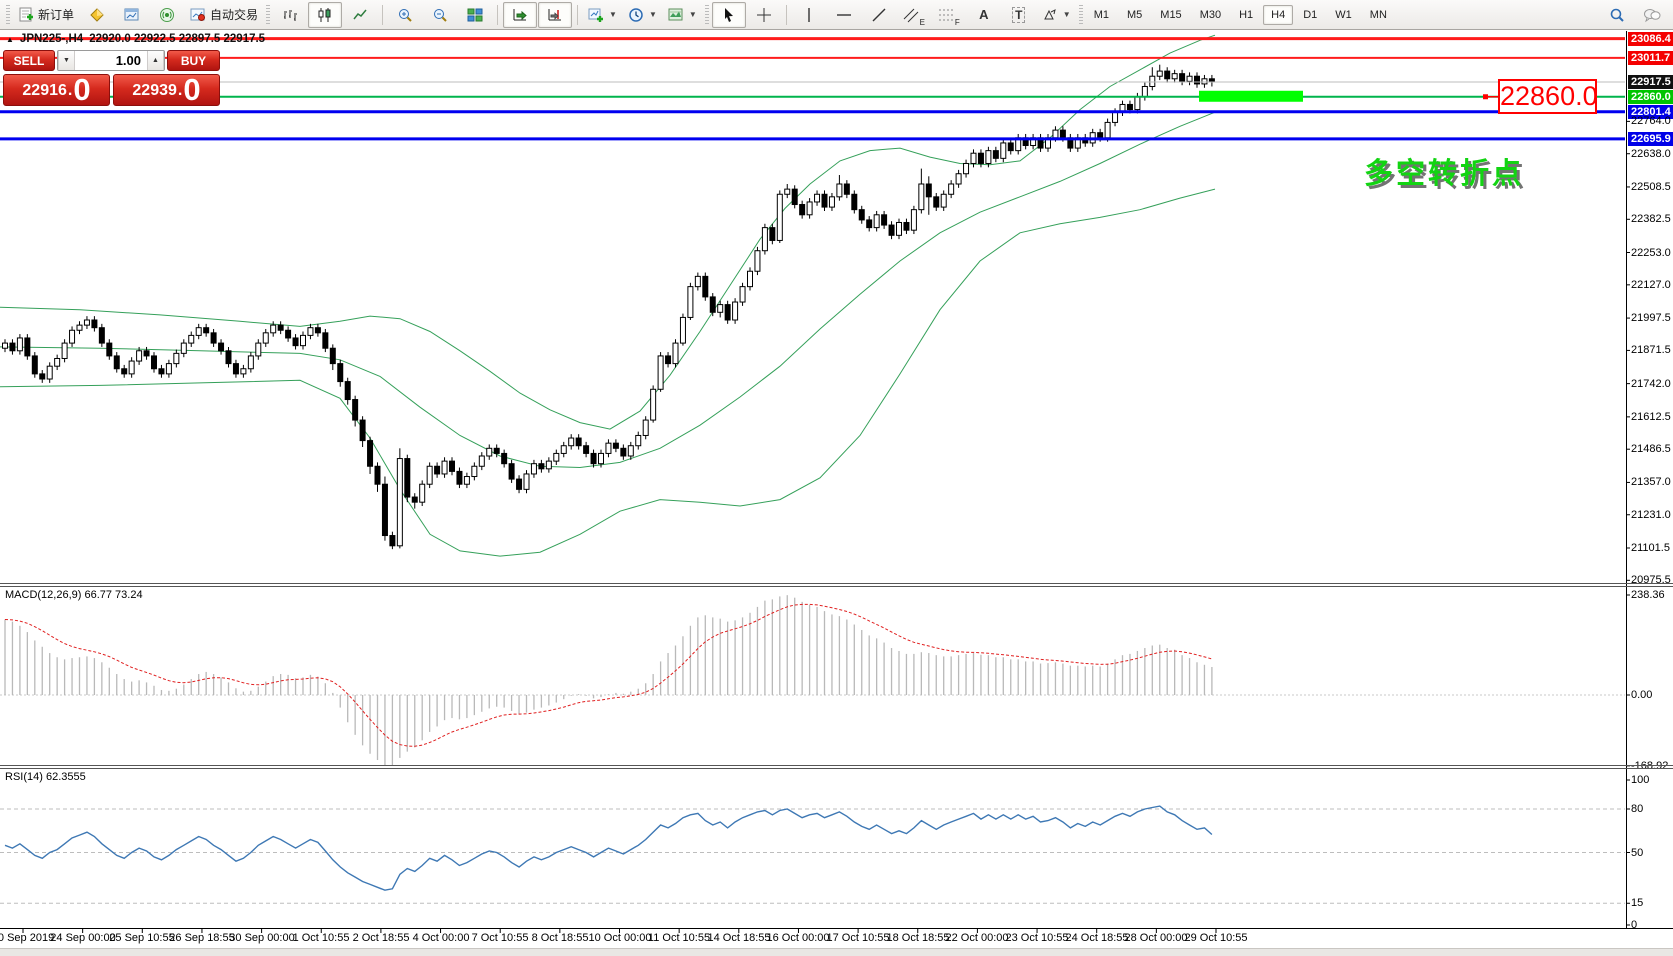  What do you see at coordinates (29, 60) in the screenshot?
I see `sell-button: SELL` at bounding box center [29, 60].